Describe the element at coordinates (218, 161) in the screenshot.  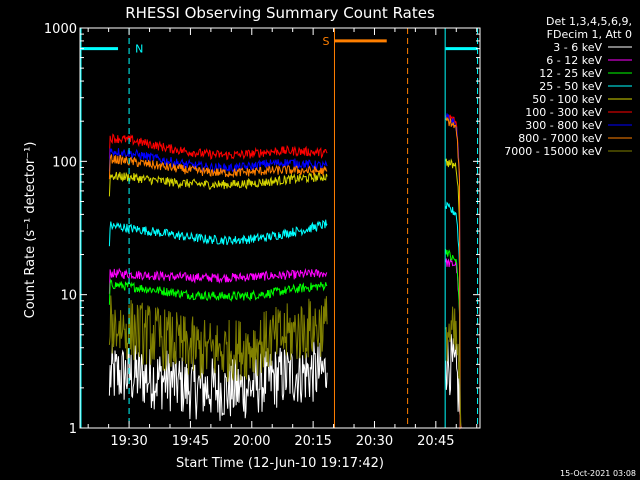
I see `series-line-300-800keV` at that location.